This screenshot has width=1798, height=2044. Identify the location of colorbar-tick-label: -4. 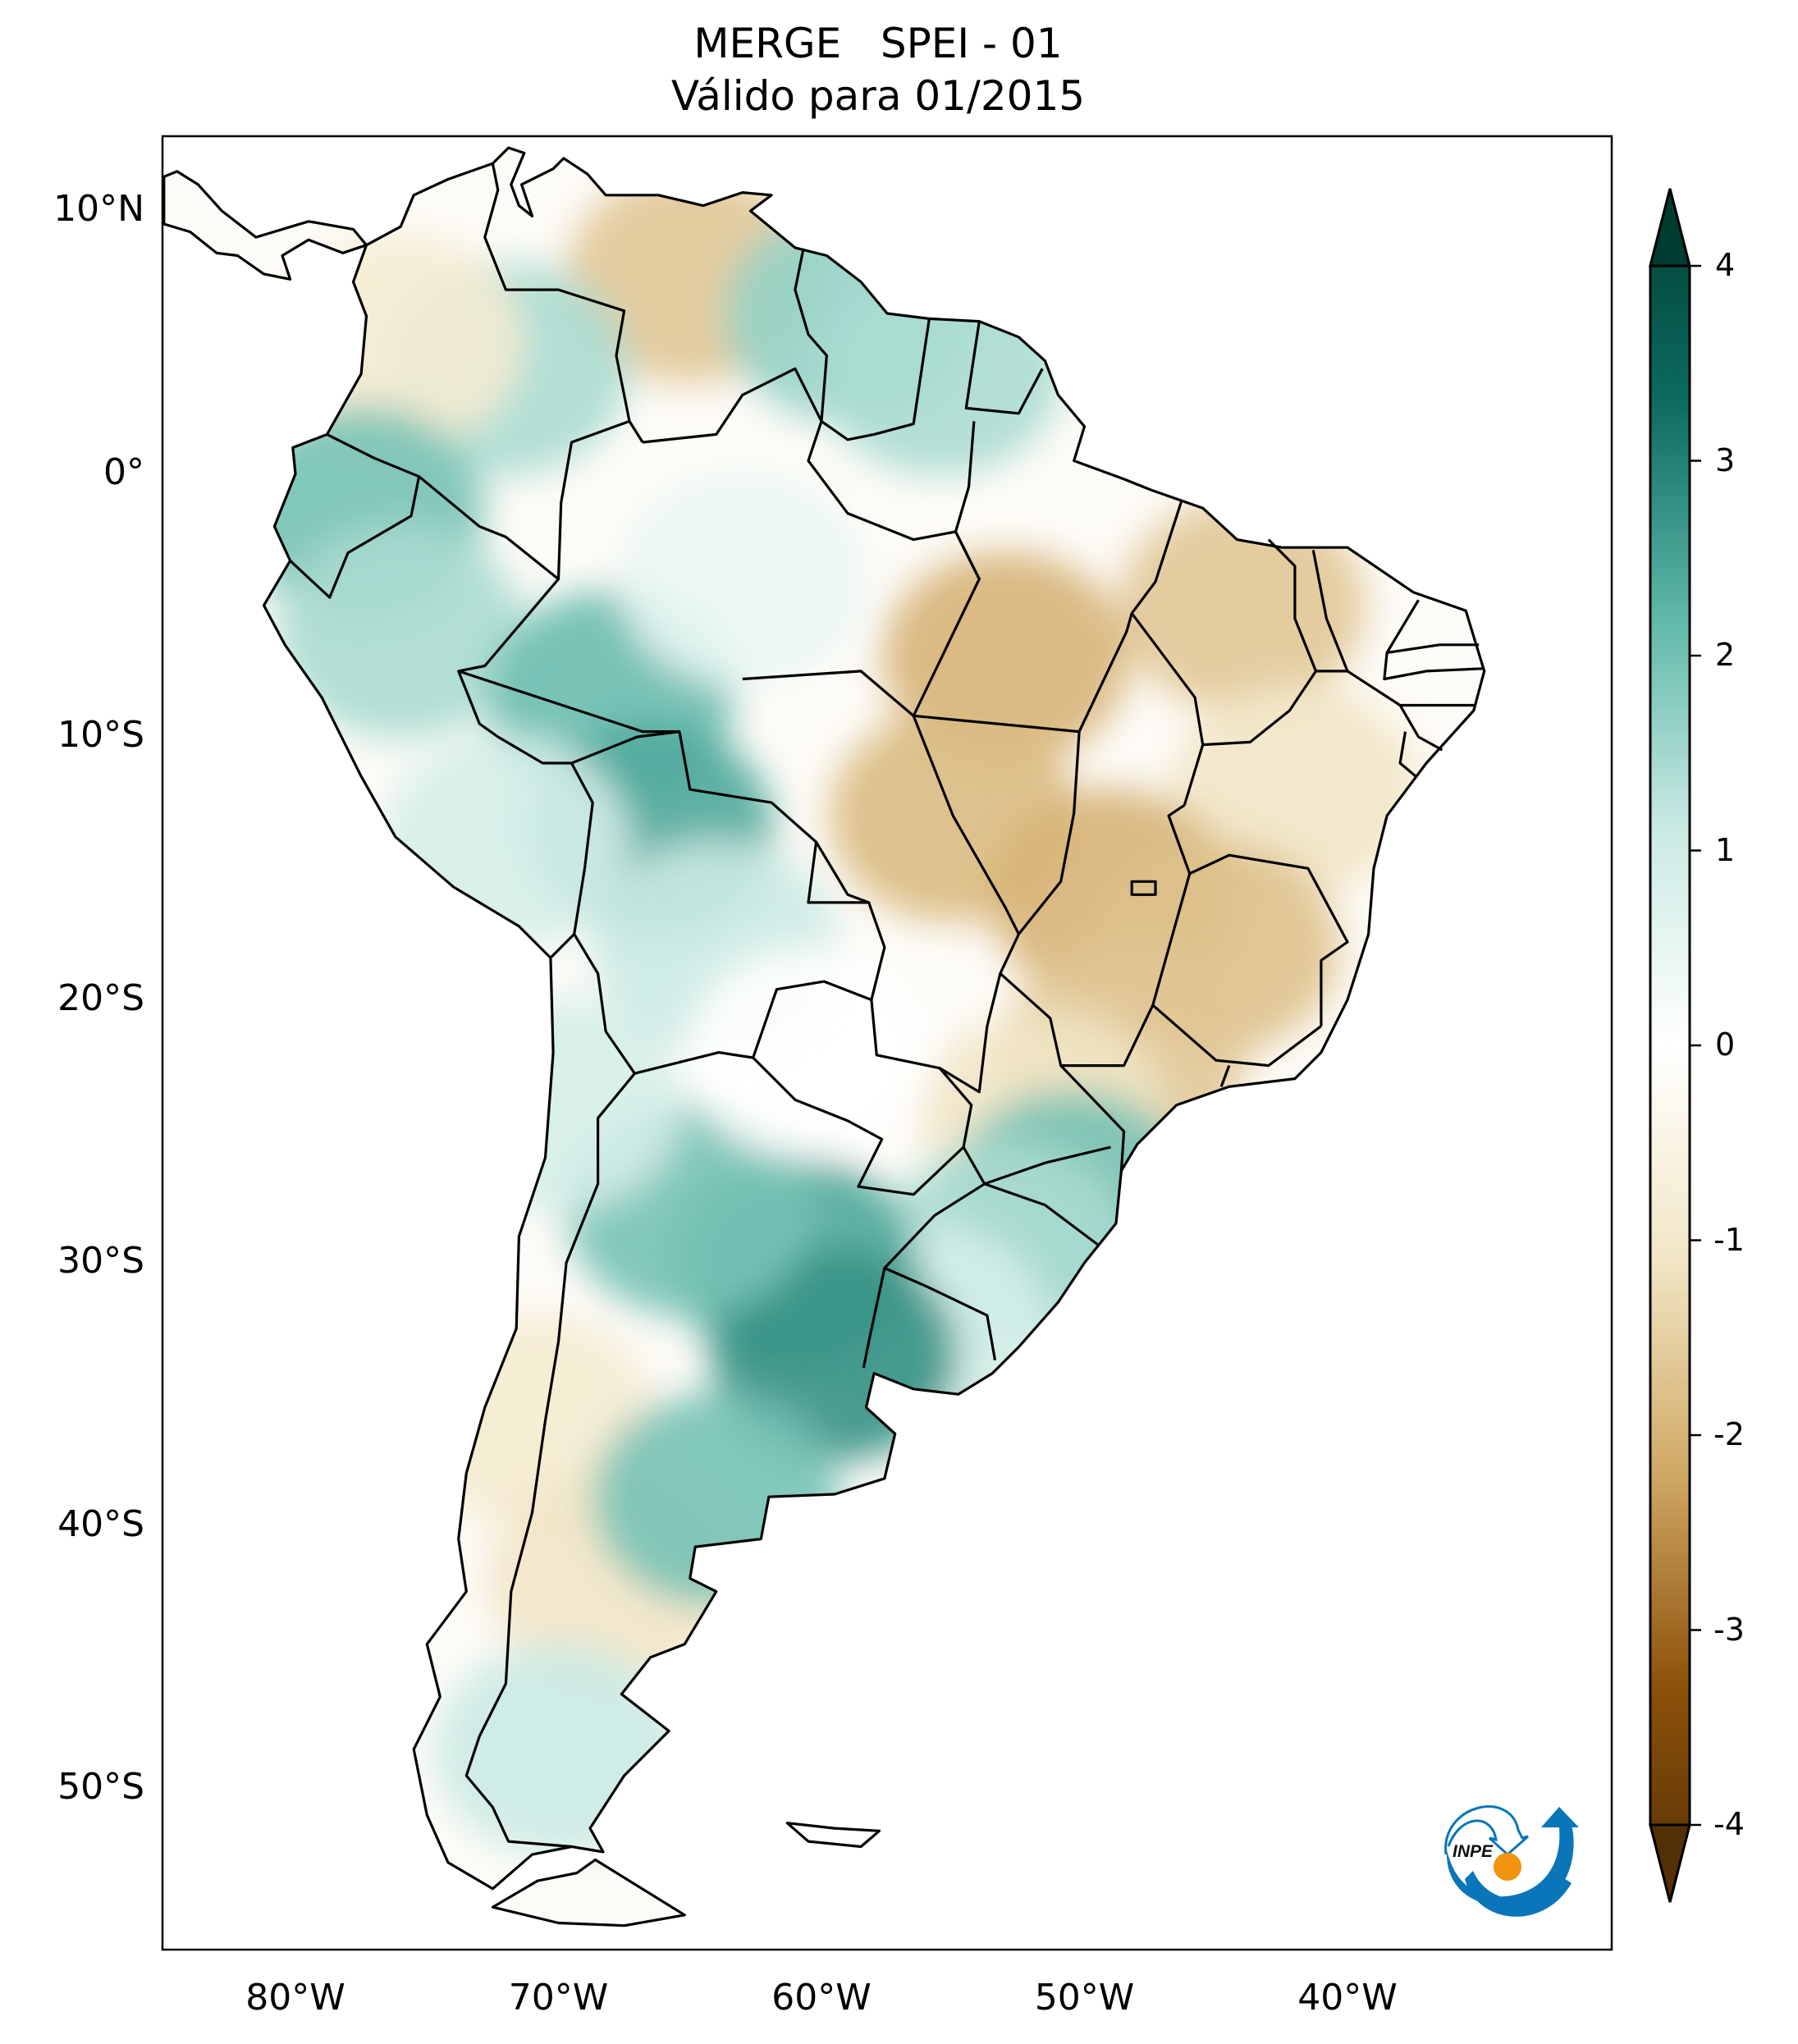
(1729, 1824).